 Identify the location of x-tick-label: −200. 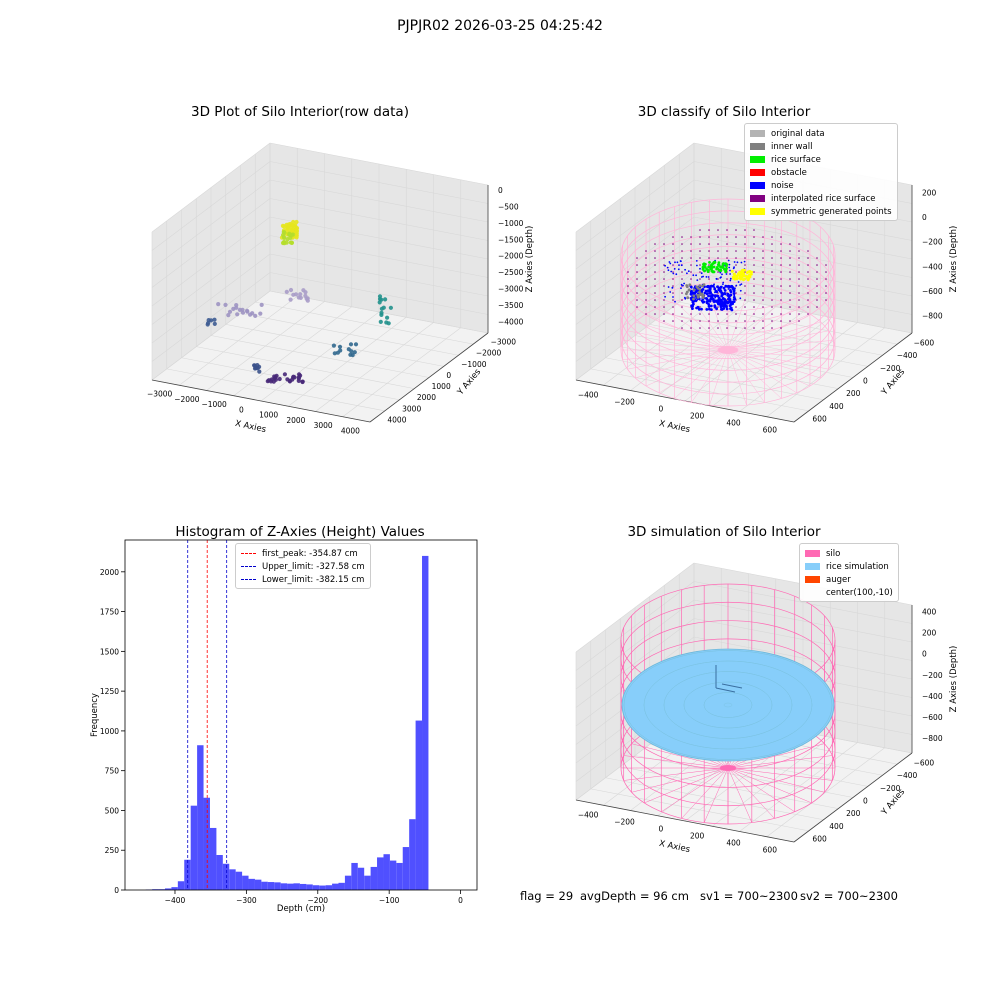
(624, 822).